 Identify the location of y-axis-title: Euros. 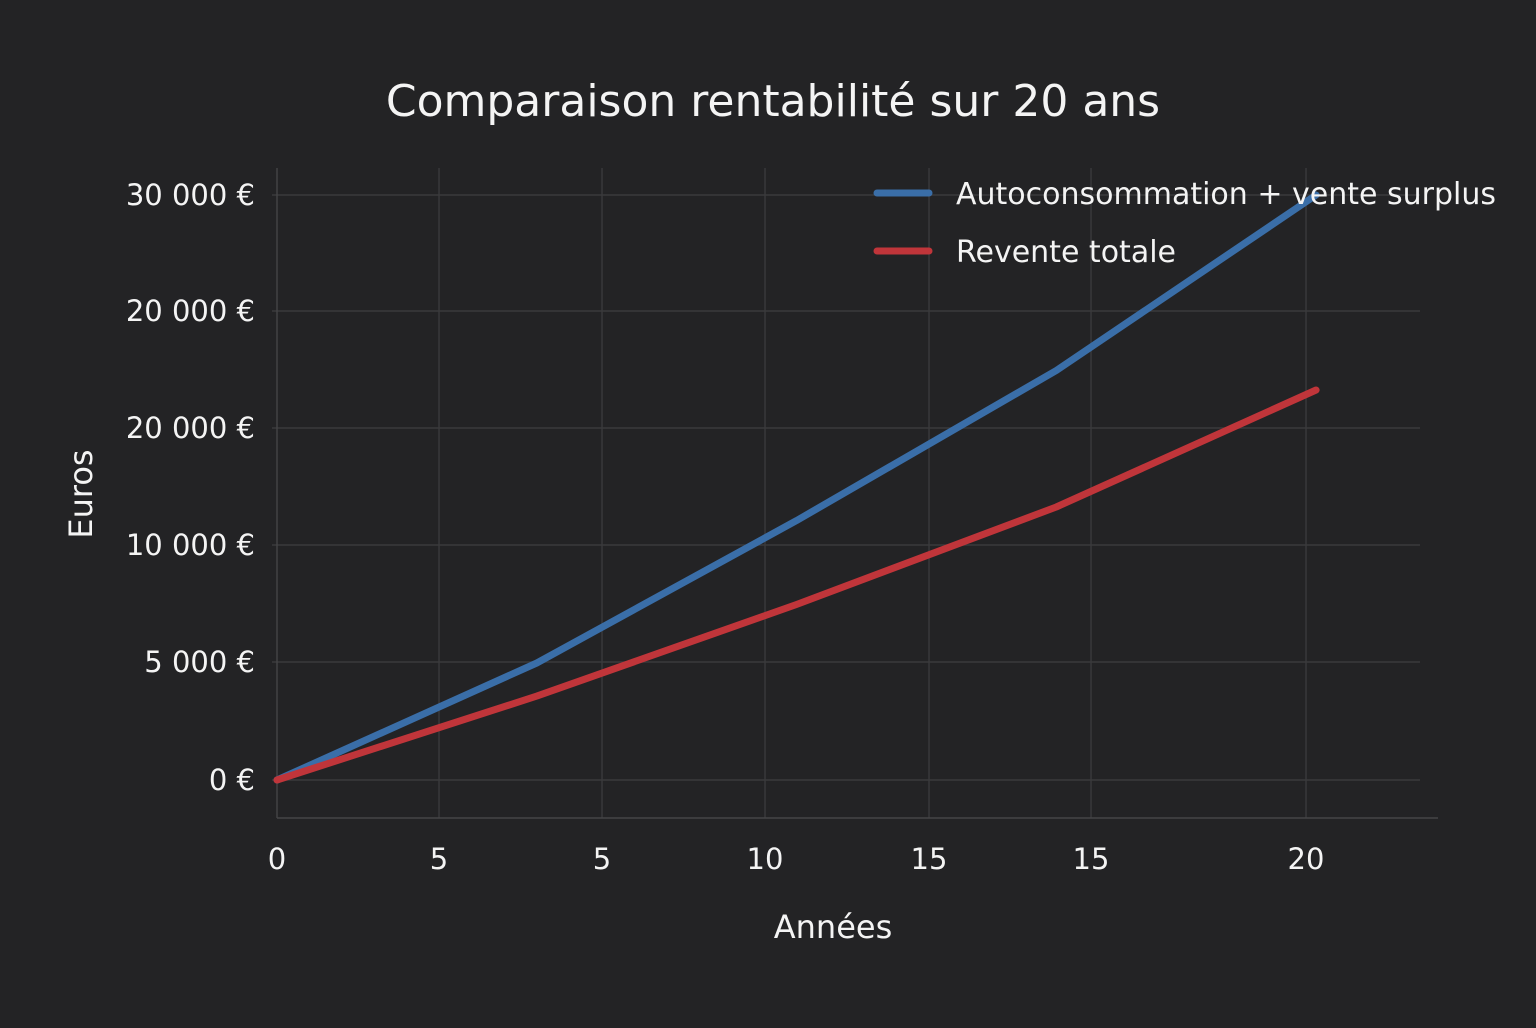
(81, 493).